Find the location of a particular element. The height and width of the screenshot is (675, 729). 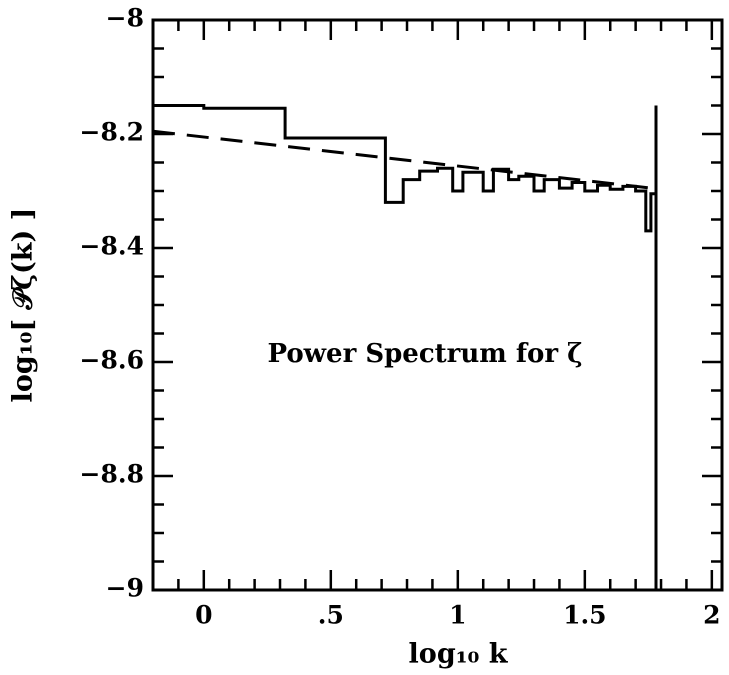

y-tick-label: −8.8 is located at coordinates (112, 474).